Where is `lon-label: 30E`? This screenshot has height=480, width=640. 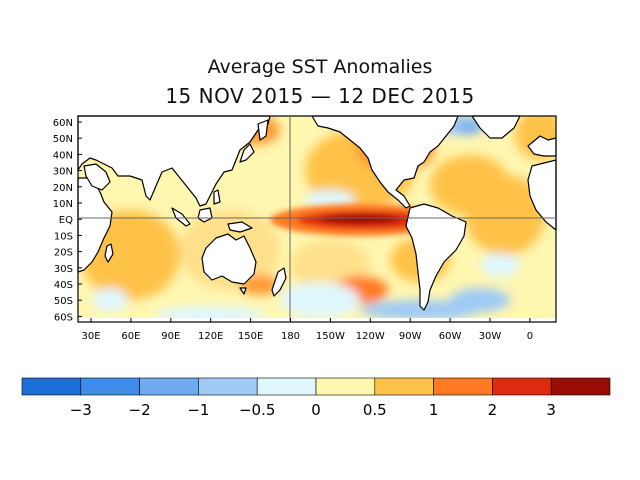 lon-label: 30E is located at coordinates (90, 336).